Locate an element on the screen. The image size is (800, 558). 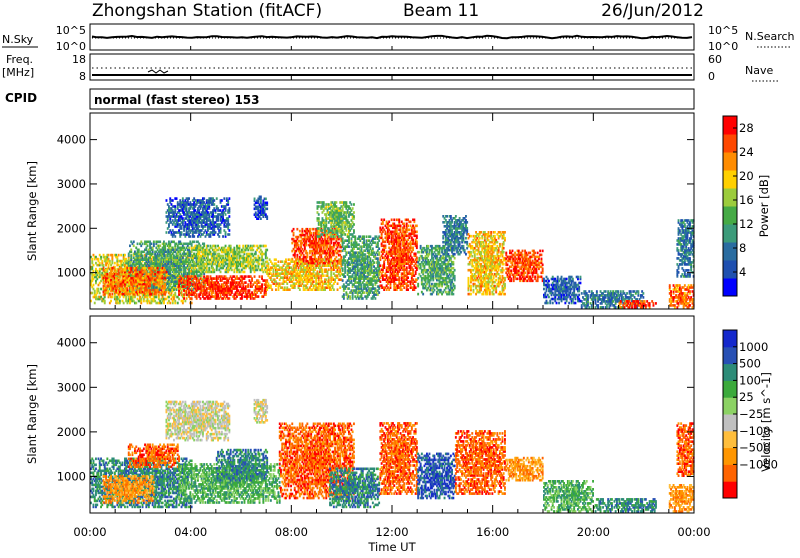
date-title: 26/Jun/2012 is located at coordinates (652, 11).